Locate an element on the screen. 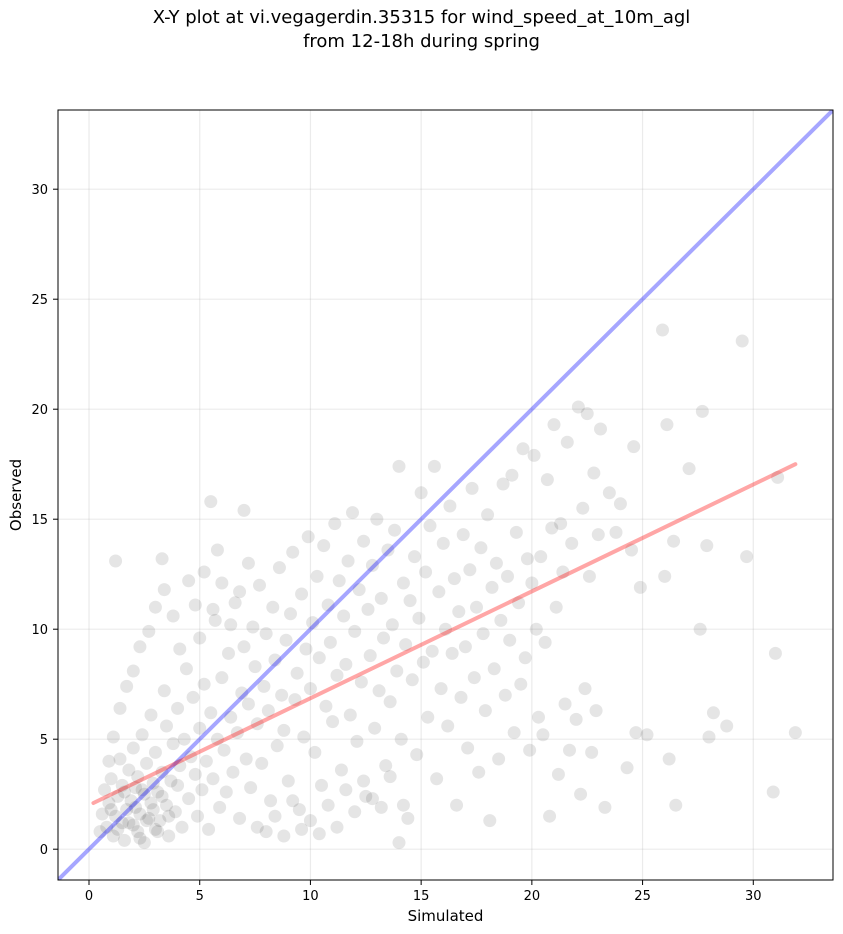 This screenshot has width=843, height=934. x-tick-label: 25 is located at coordinates (642, 896).